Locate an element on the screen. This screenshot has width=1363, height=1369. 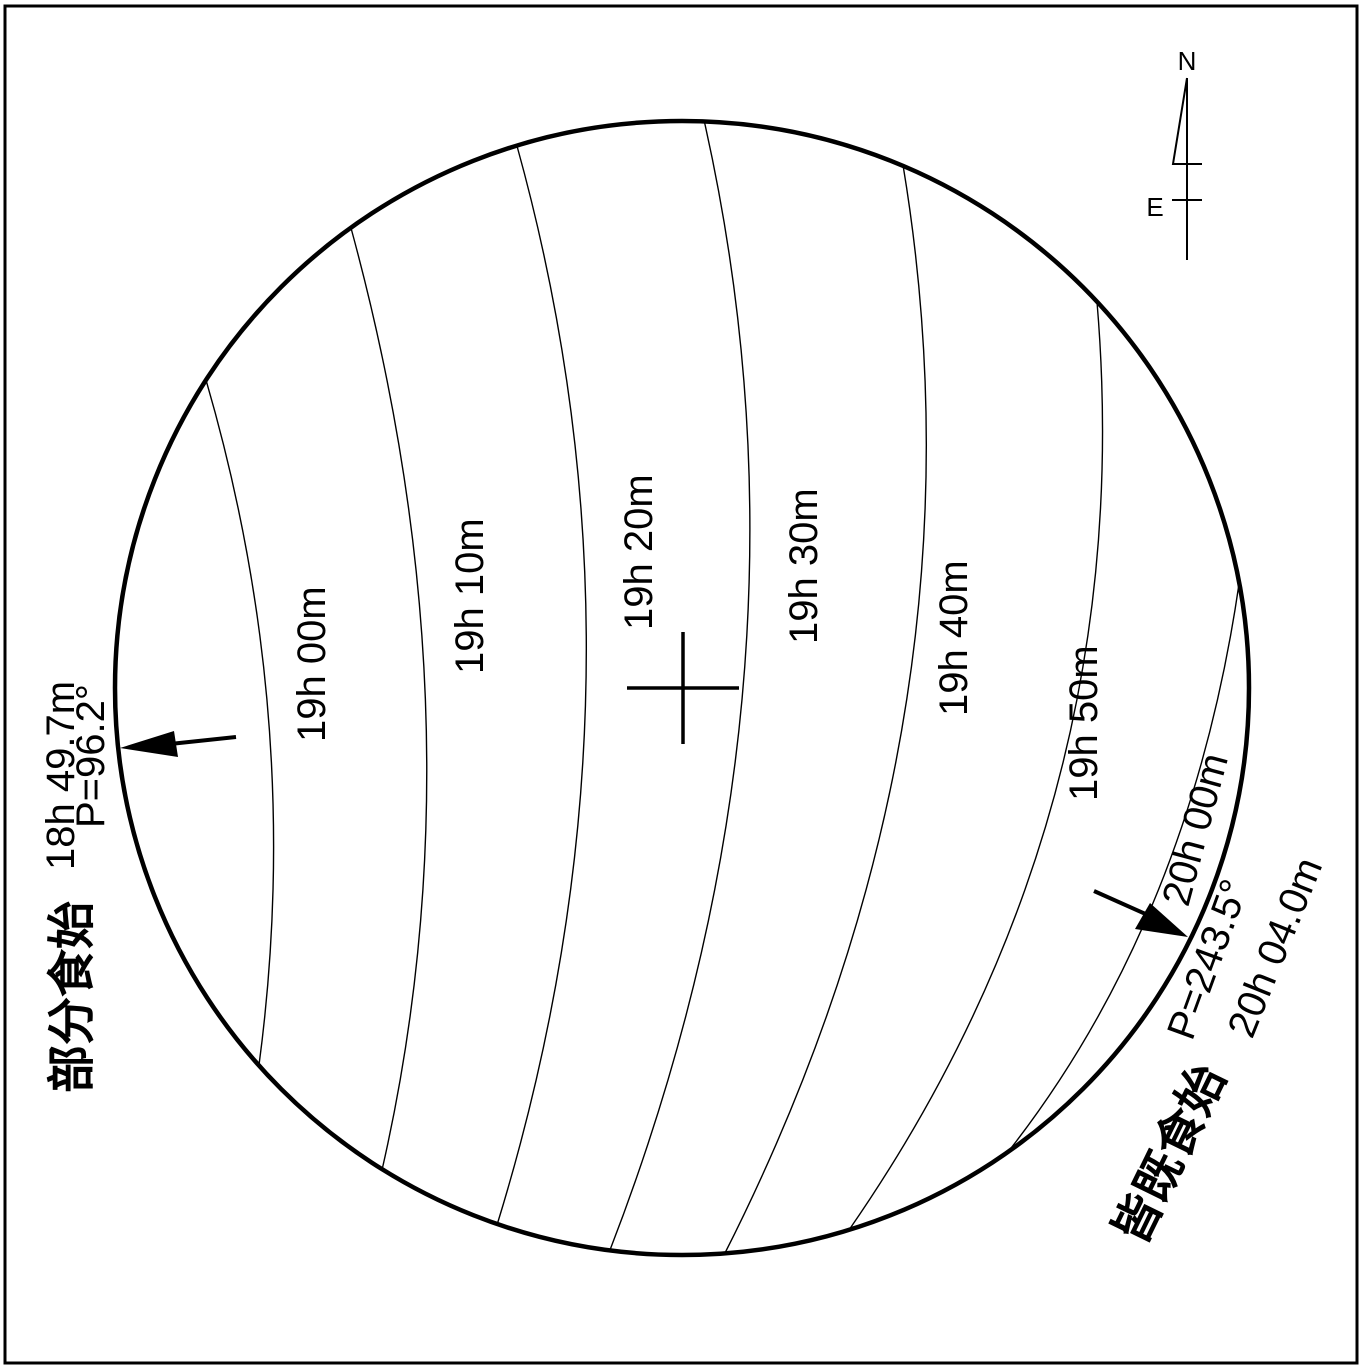
north-arrow-icon is located at coordinates (1179, 121).